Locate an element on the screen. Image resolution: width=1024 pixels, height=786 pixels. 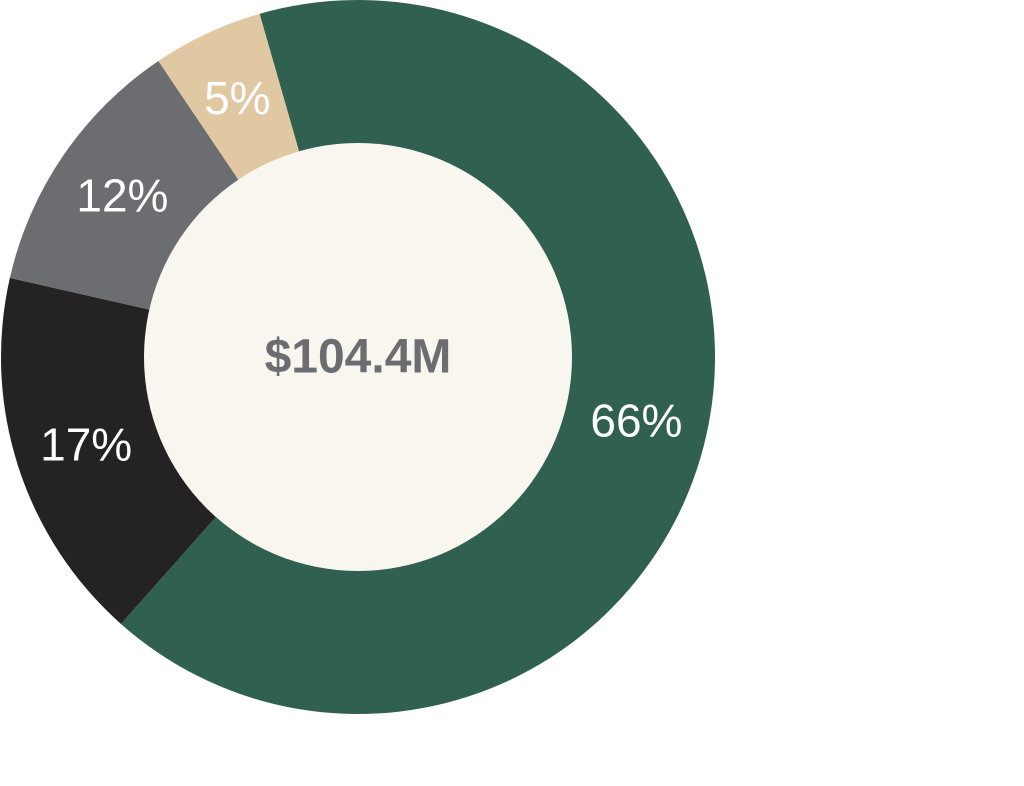
slice-label-2: 17% is located at coordinates (86, 444).